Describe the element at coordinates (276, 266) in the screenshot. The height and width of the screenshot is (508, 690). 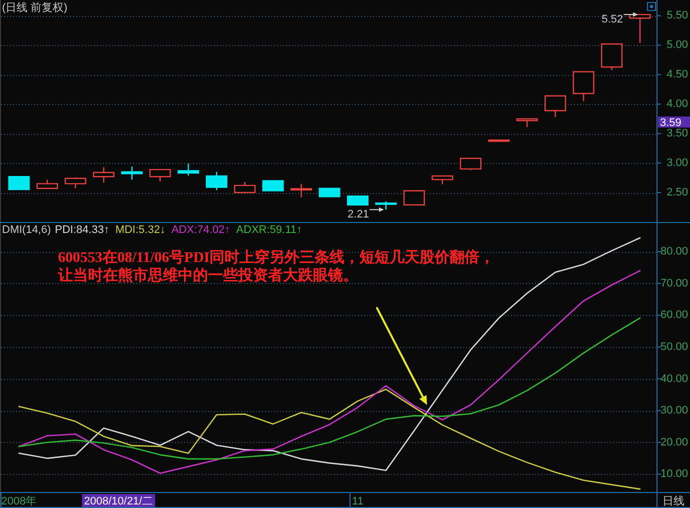
I see `annotation: 600553在08/11/06号PDI同时上穿另外三条线，短短几天股价翻倍，让当时在熊市思维中的一些投资者大跌眼镜。` at that location.